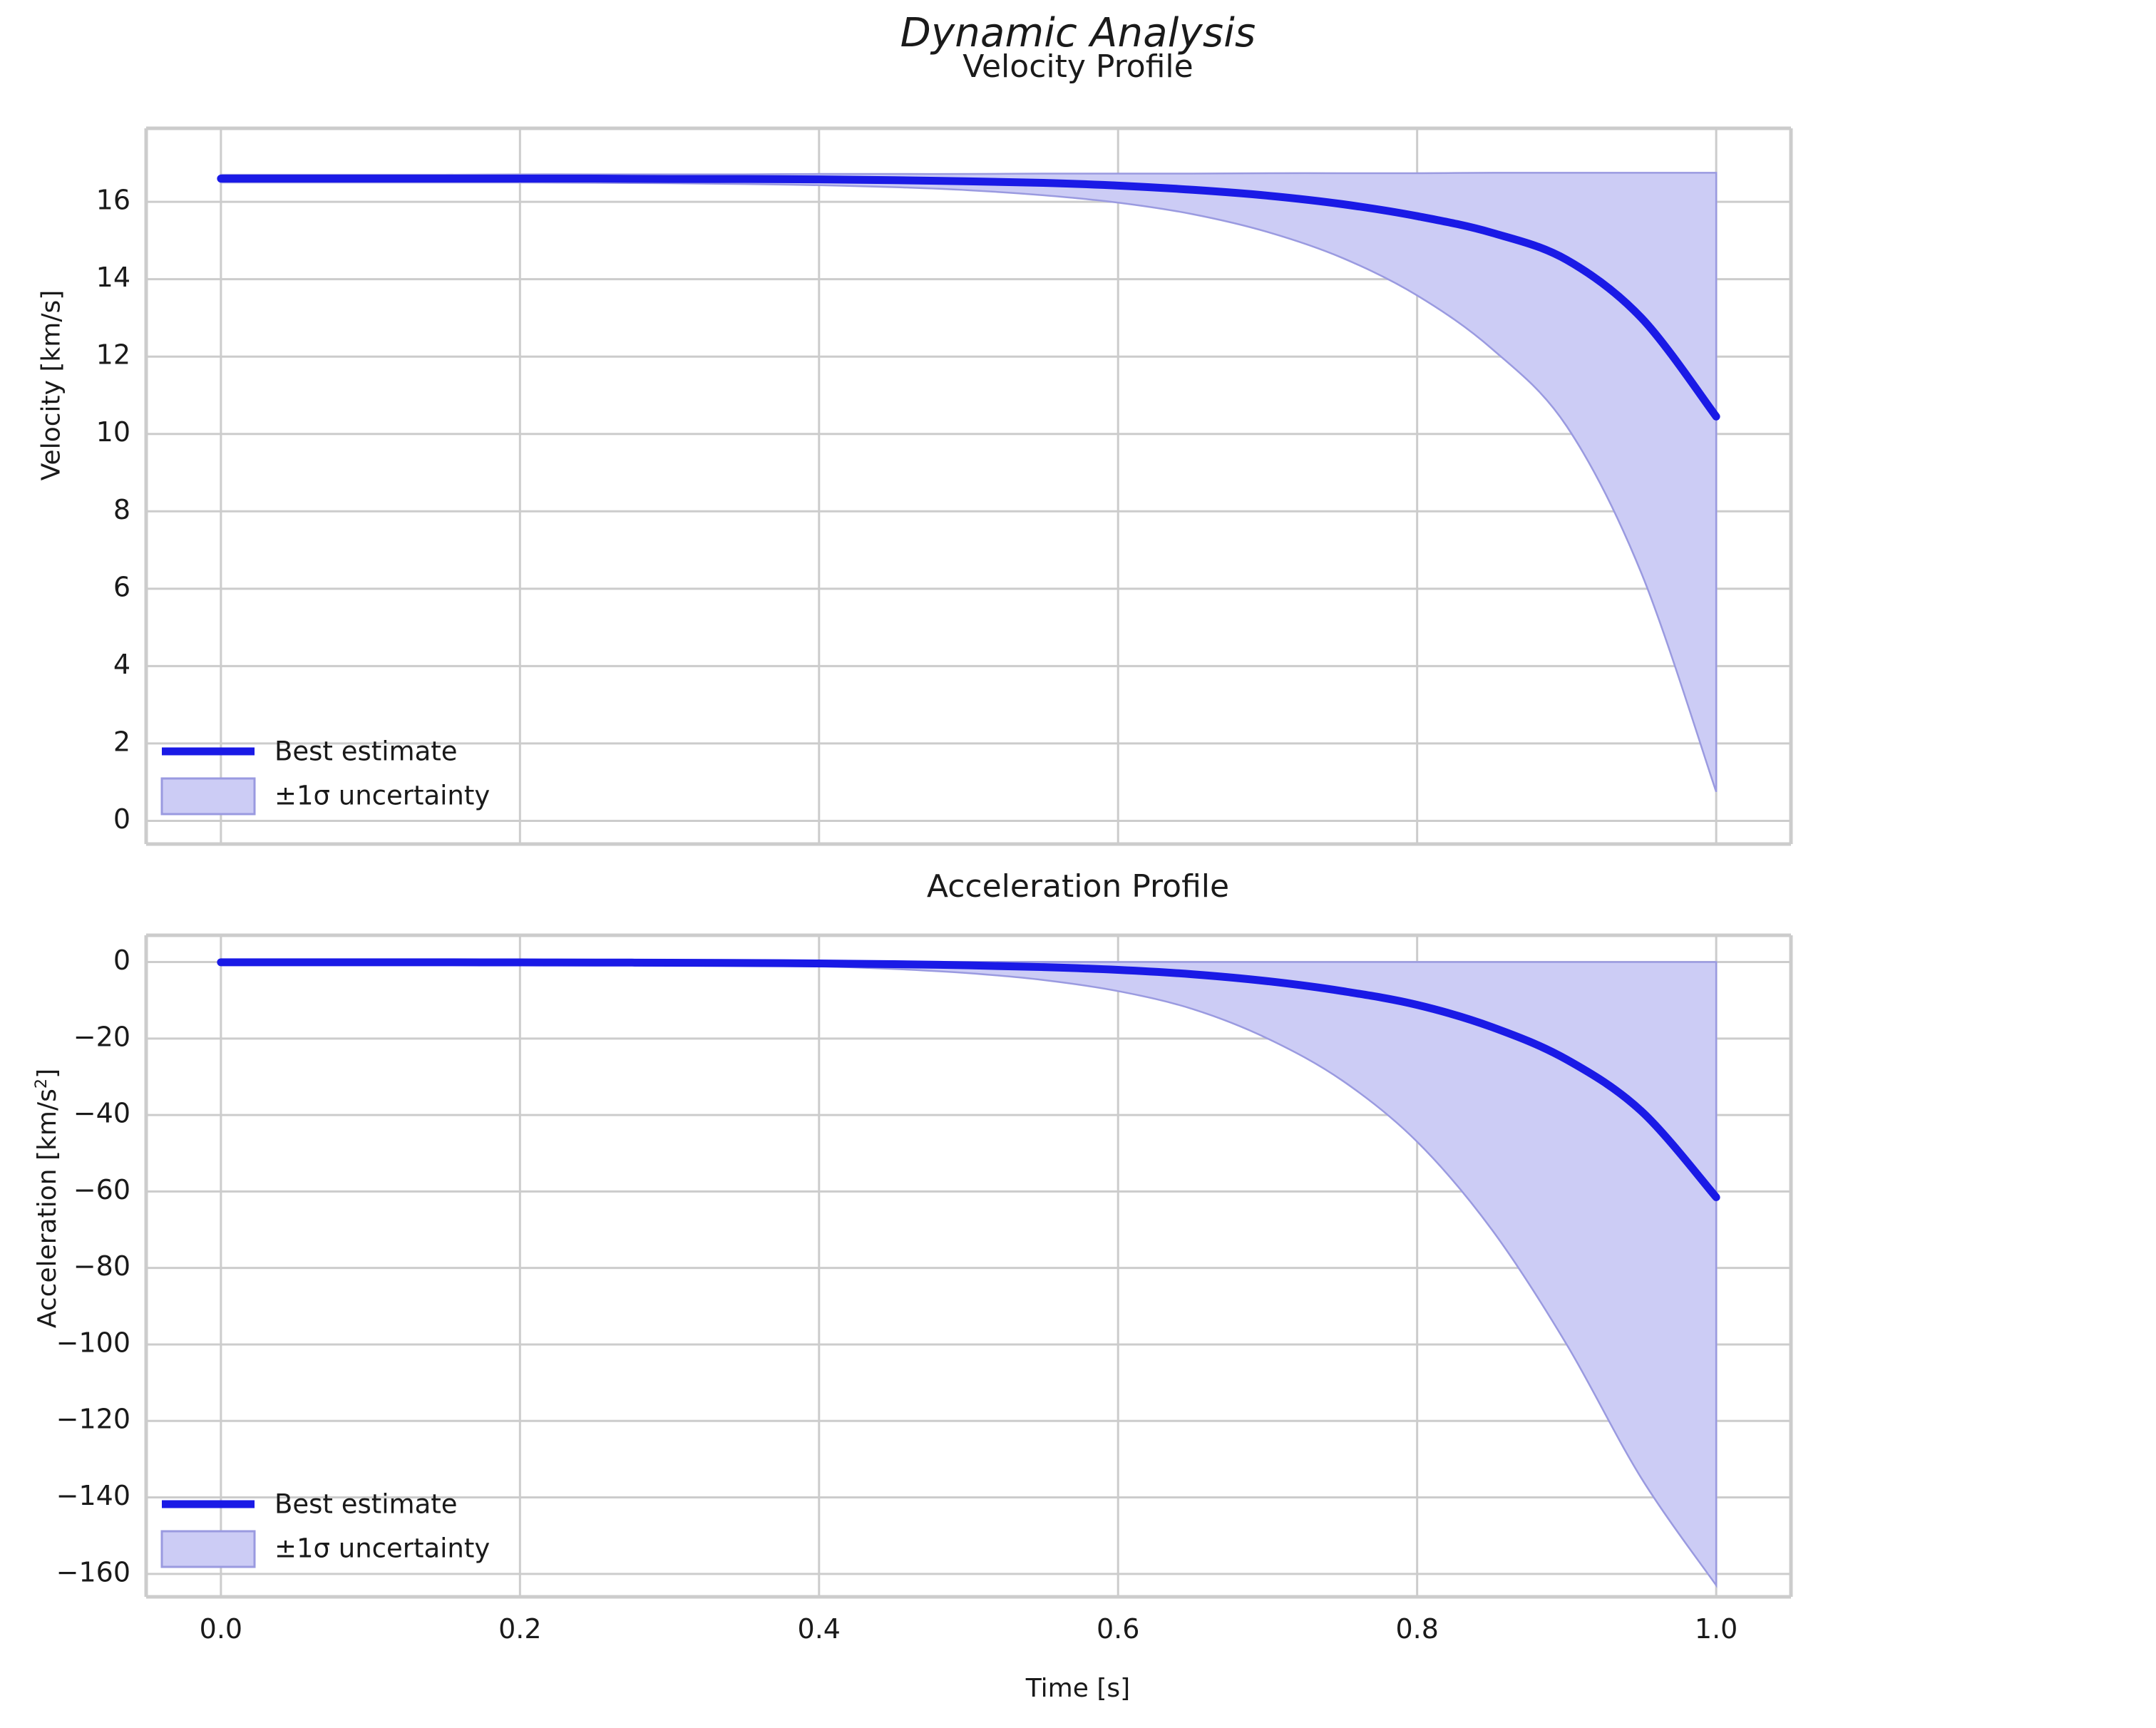 This screenshot has height=1728, width=2156. Describe the element at coordinates (121, 586) in the screenshot. I see `y-tick-label: 6` at that location.